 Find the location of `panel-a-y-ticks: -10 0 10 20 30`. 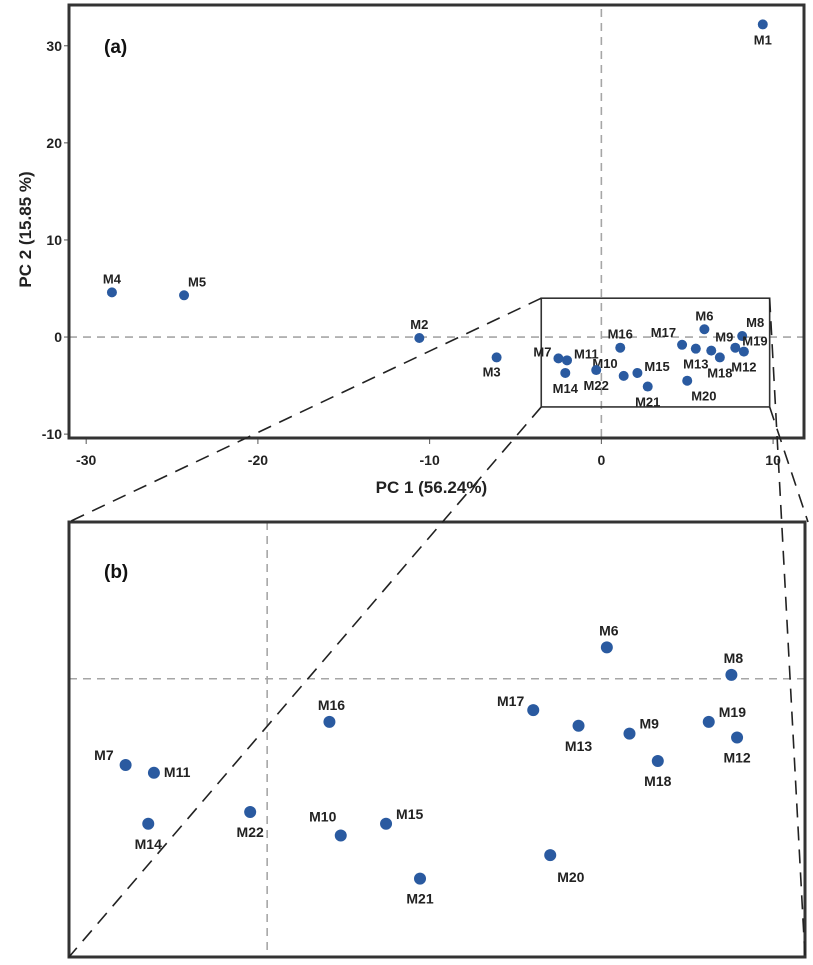

panel-a-y-ticks: -10 0 10 20 30 is located at coordinates (55, 240).